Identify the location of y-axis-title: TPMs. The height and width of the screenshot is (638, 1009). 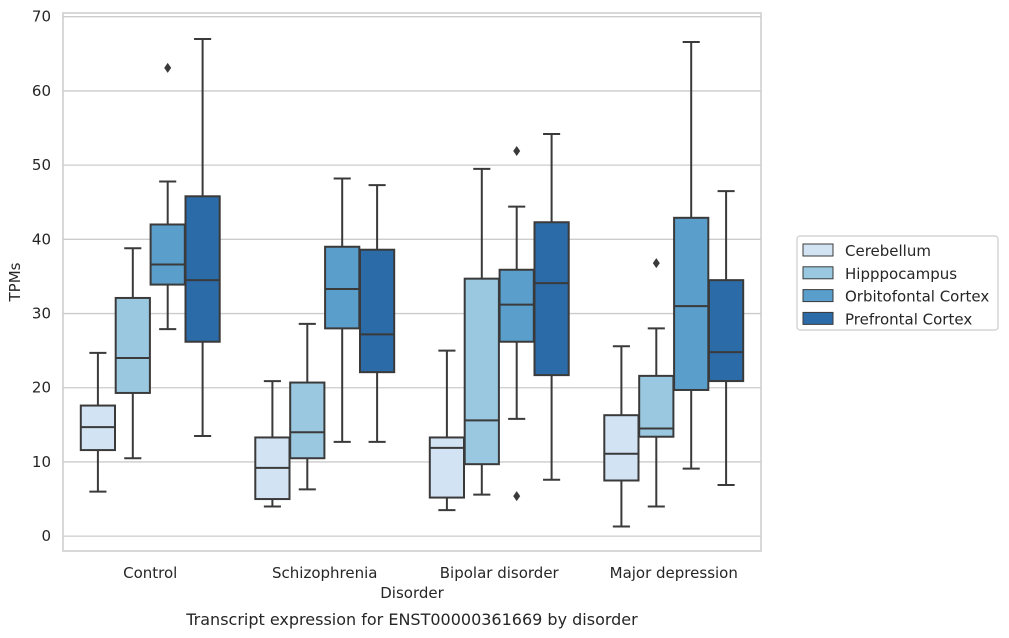
(15, 282).